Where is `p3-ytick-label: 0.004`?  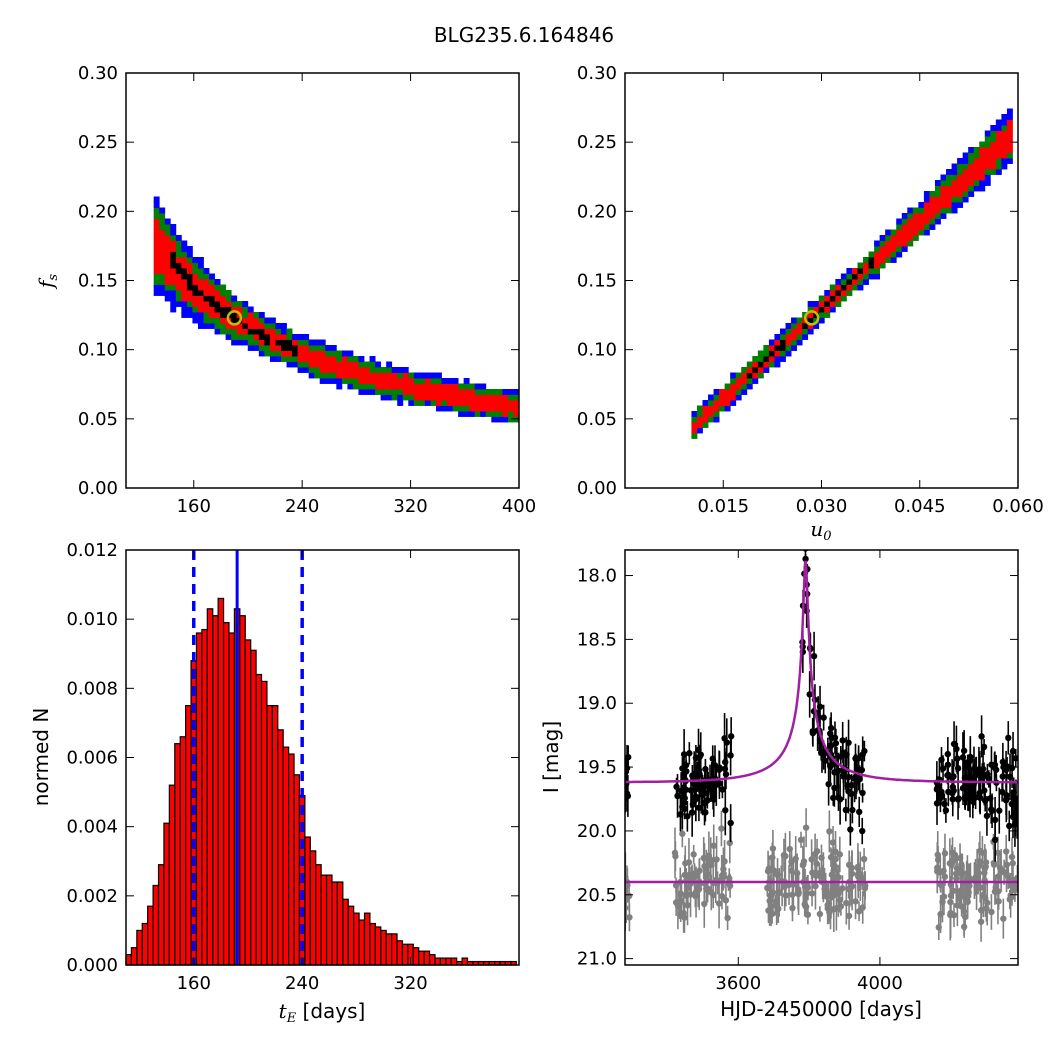 p3-ytick-label: 0.004 is located at coordinates (92, 827).